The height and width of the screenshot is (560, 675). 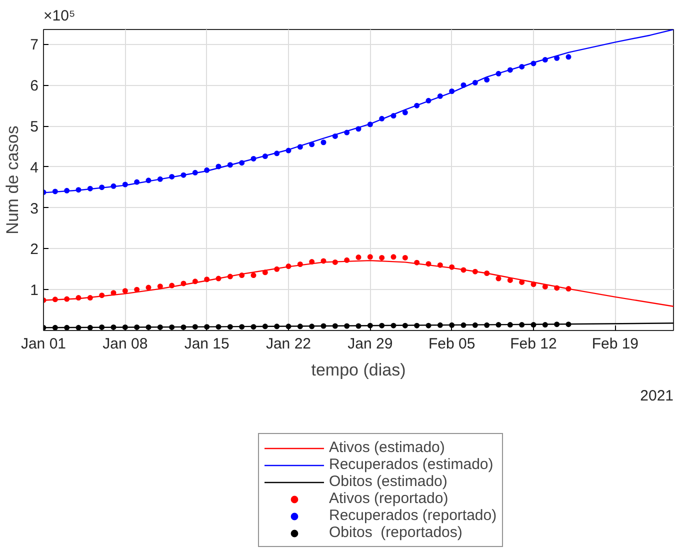 I want to click on text: 2021, so click(x=657, y=396).